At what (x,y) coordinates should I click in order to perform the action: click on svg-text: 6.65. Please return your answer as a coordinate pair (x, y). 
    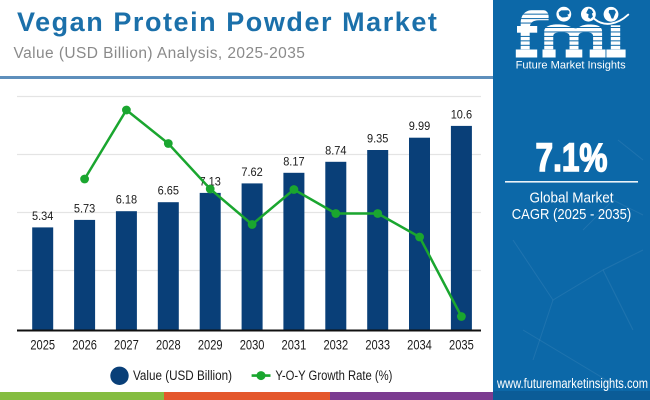
    Looking at the image, I should click on (168, 192).